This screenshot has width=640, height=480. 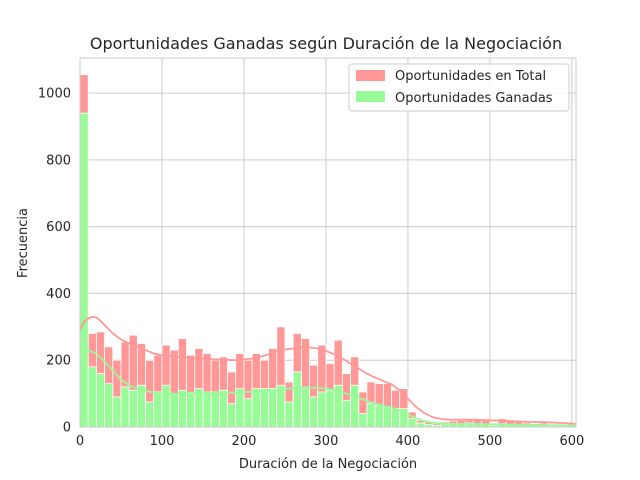 I want to click on y-axis-label: Frecuencia, so click(x=23, y=243).